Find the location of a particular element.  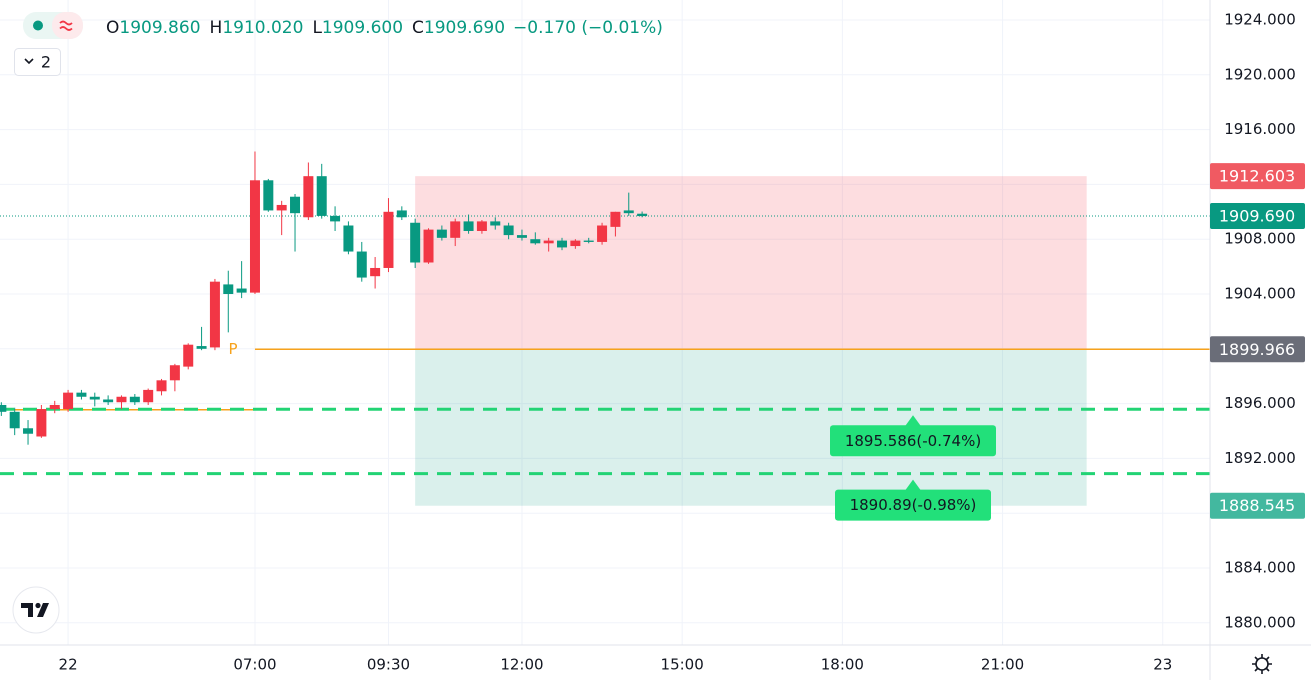

ohlc-key: O is located at coordinates (112, 28).